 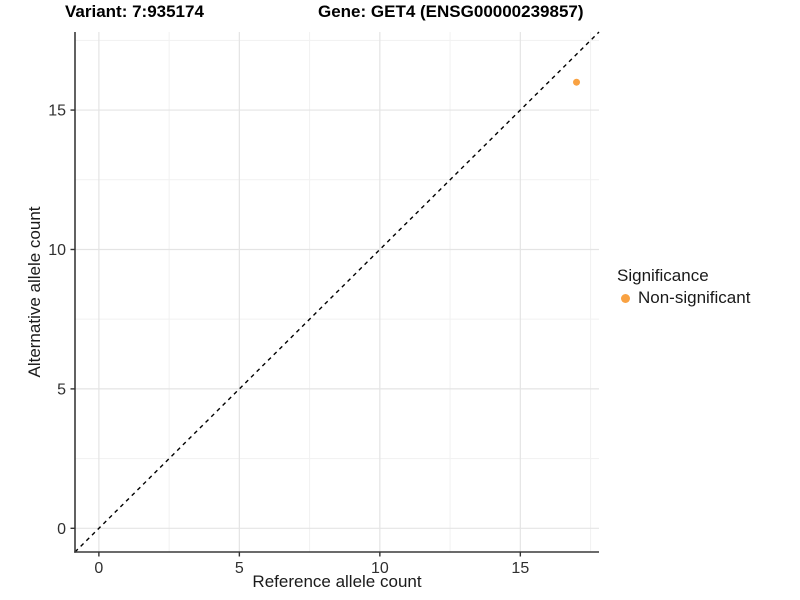 I want to click on x-axis-label: Reference allele count, so click(x=337, y=581).